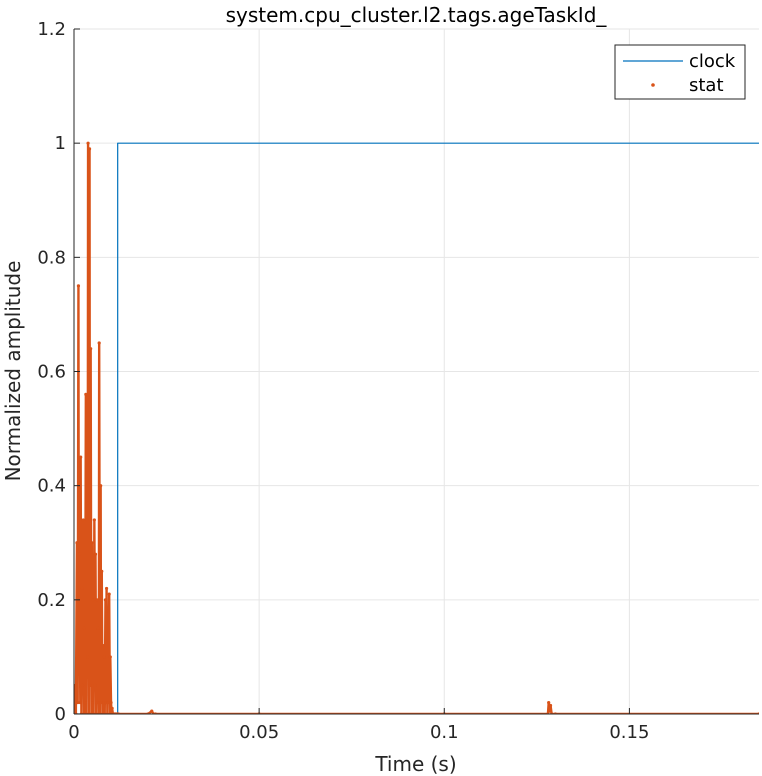 The image size is (762, 776). Describe the element at coordinates (51, 486) in the screenshot. I see `y-tick-label: 0.4` at that location.